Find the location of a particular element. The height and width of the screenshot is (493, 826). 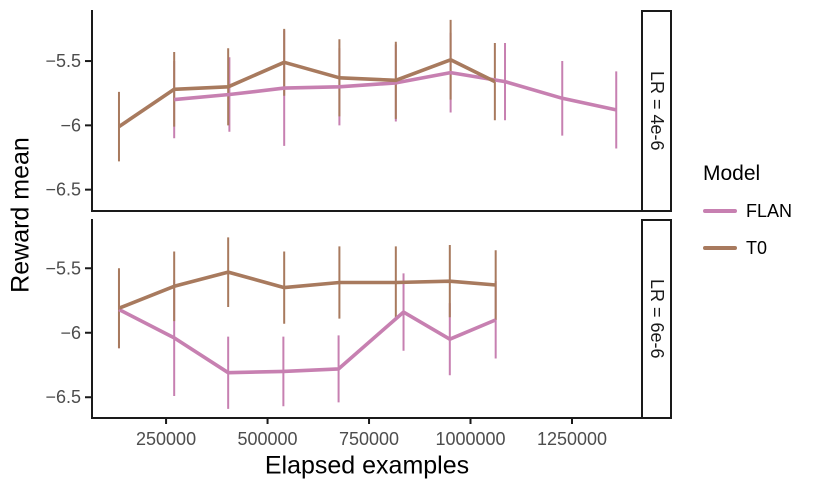

facet-strip-label: LR = 6e-6 is located at coordinates (657, 319).